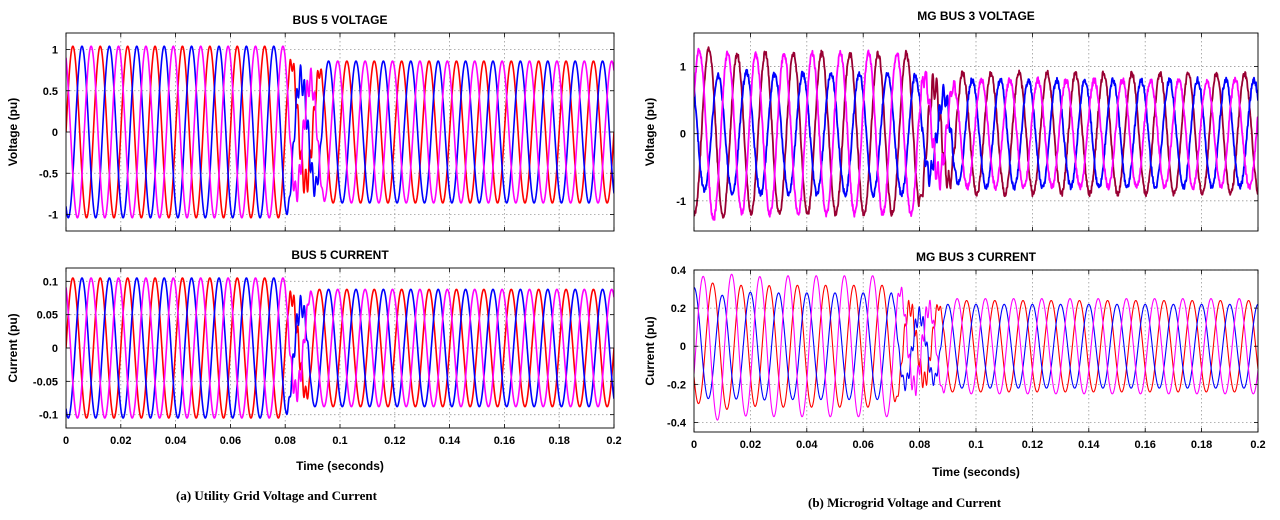 This screenshot has height=520, width=1280. What do you see at coordinates (48, 174) in the screenshot?
I see `y-tick-label: -0.5` at bounding box center [48, 174].